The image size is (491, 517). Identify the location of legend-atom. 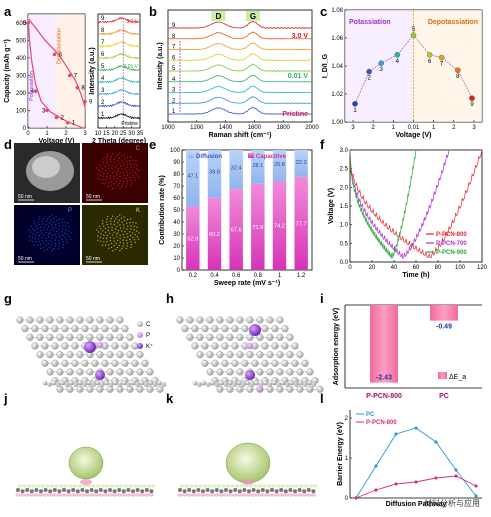
(140, 324).